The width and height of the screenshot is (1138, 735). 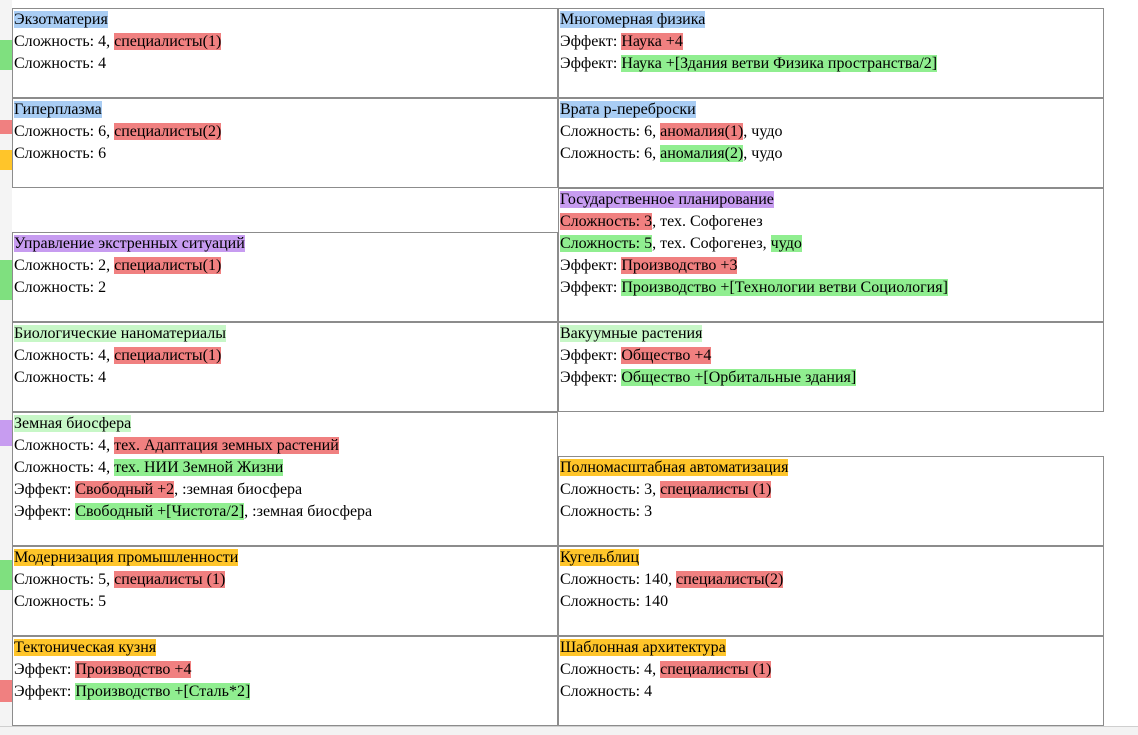 I want to click on card-line-2: Сложность: 2, so click(x=60, y=287).